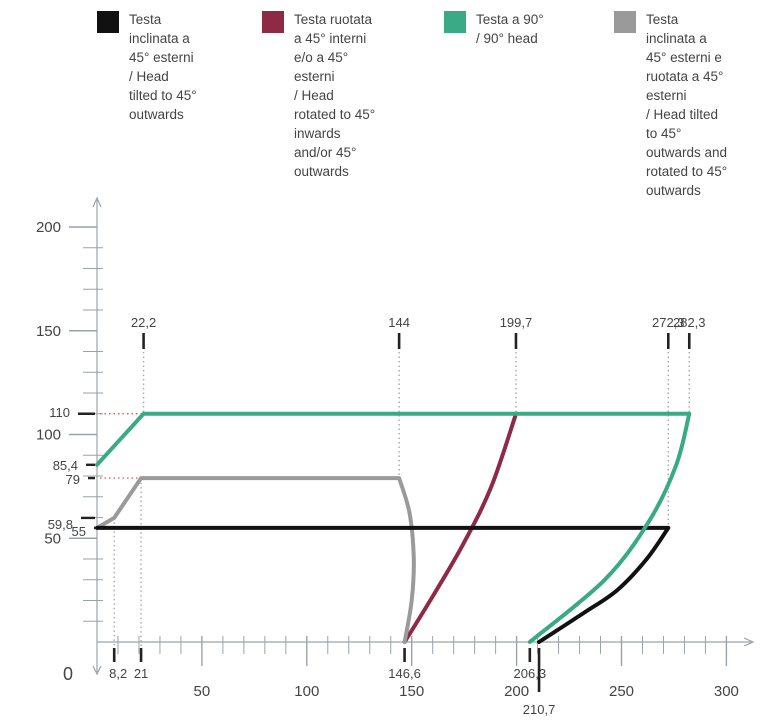 Image resolution: width=763 pixels, height=722 pixels. What do you see at coordinates (52, 538) in the screenshot?
I see `y-tick-label: 50` at bounding box center [52, 538].